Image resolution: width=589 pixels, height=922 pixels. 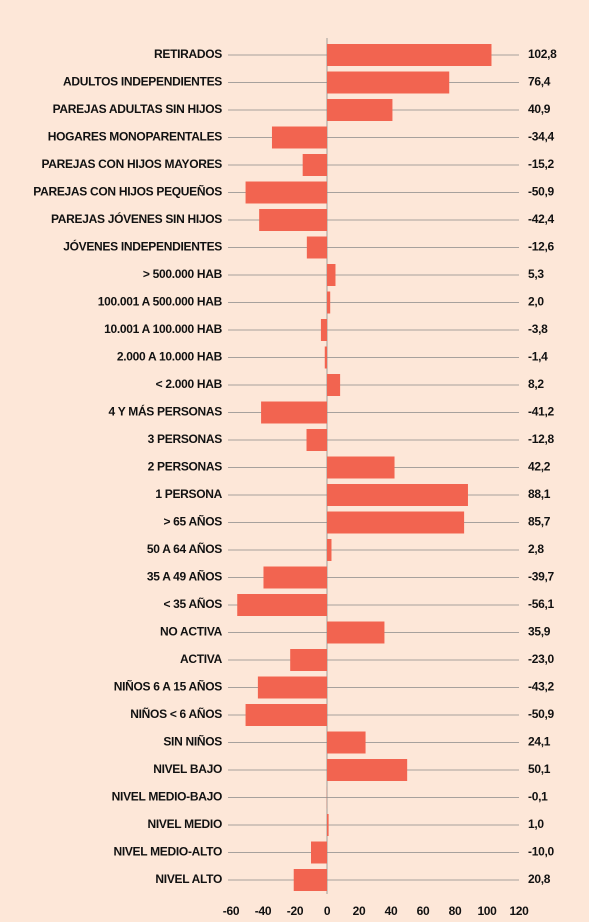 What do you see at coordinates (135, 137) in the screenshot?
I see `category-label: HOGARES MONOPARENTALES` at bounding box center [135, 137].